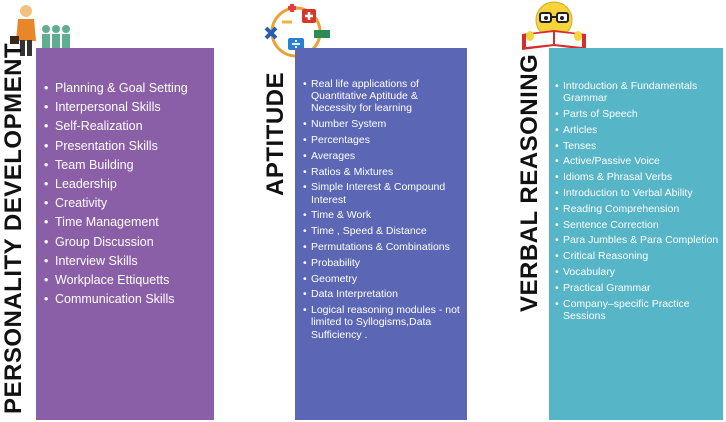 The image size is (726, 422). I want to click on verbal-reasoning-title: VERBAL REASONING, so click(529, 182).